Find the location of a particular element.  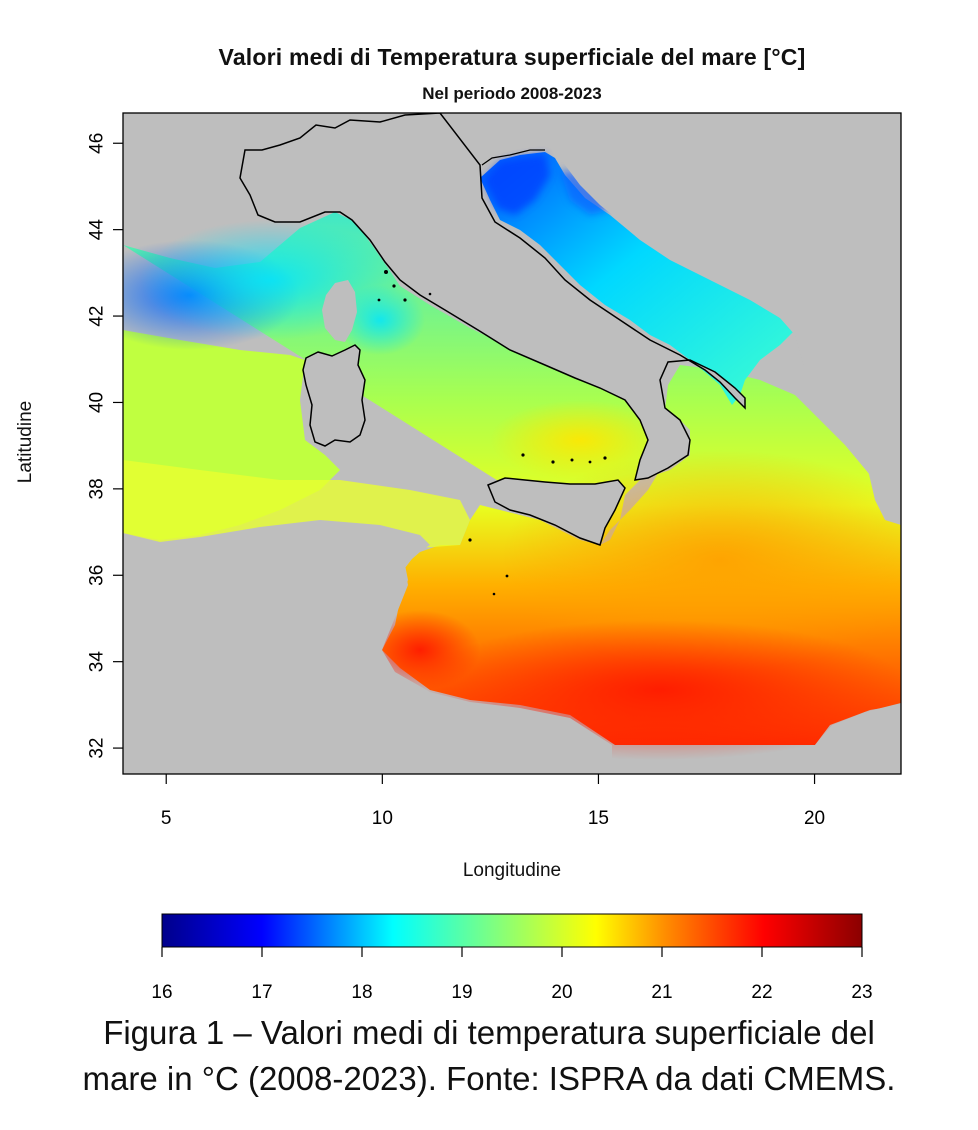

y-tick-label: 32 is located at coordinates (97, 748).